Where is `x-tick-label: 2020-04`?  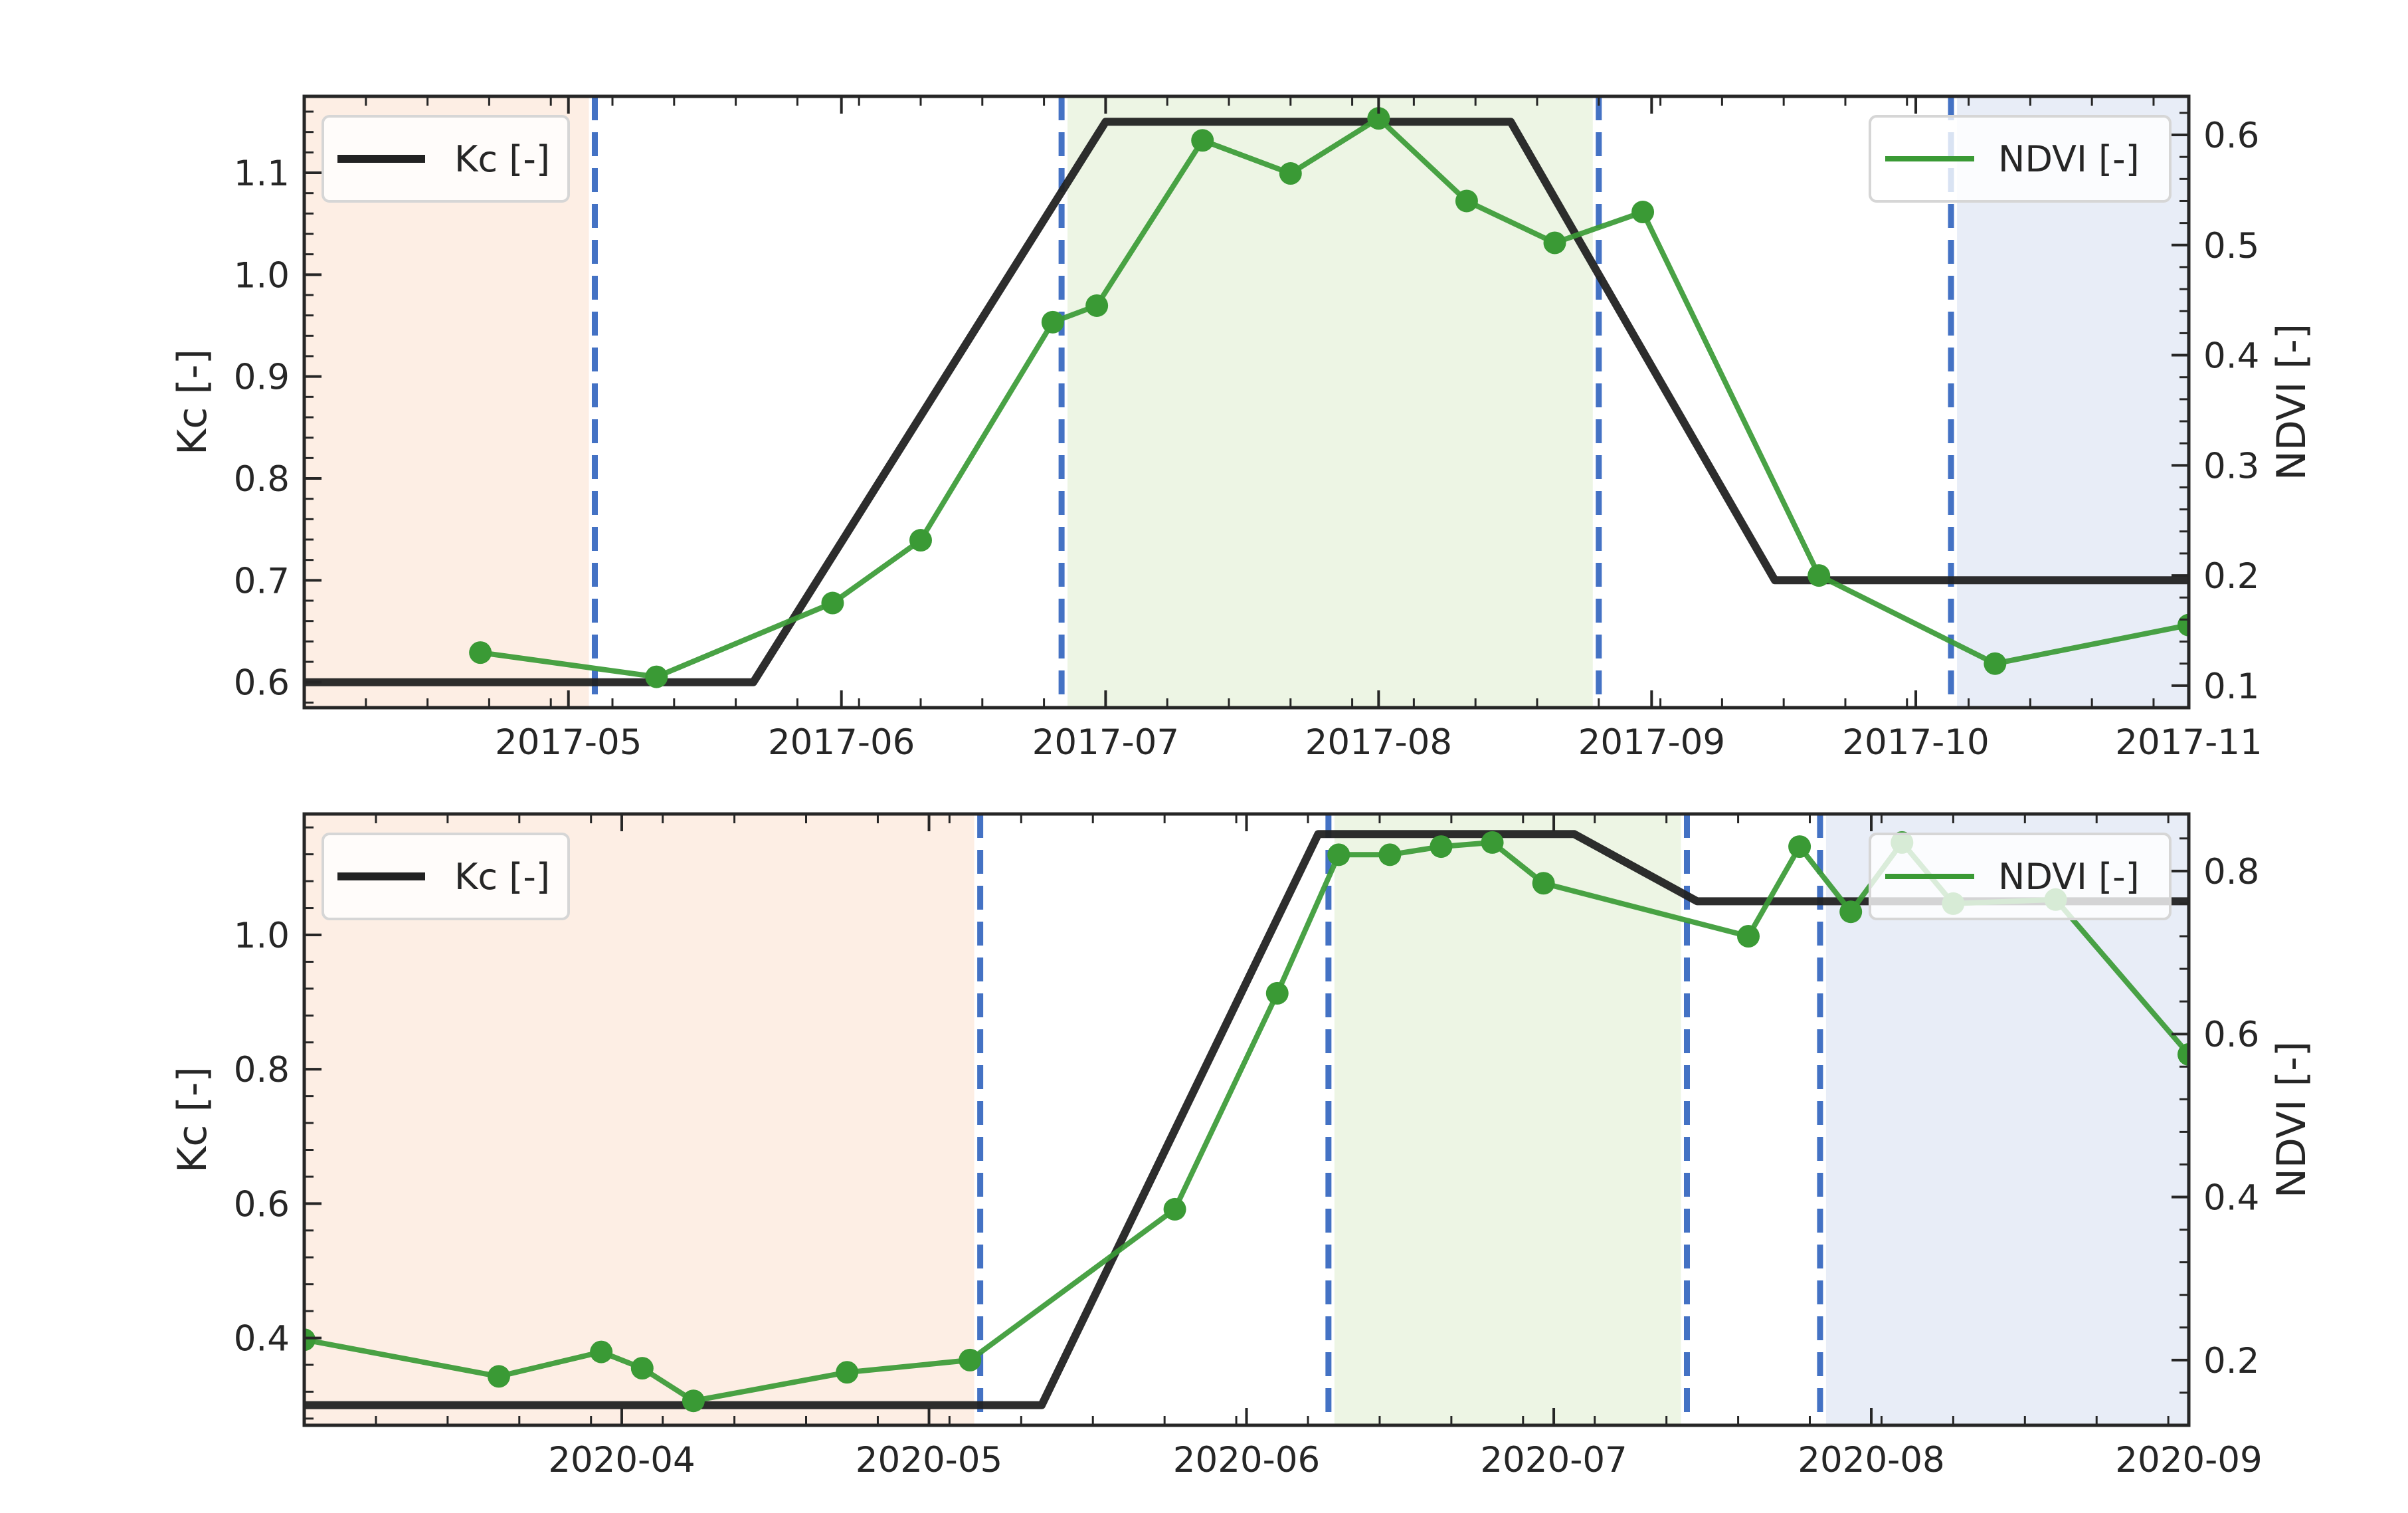 x-tick-label: 2020-04 is located at coordinates (621, 1460).